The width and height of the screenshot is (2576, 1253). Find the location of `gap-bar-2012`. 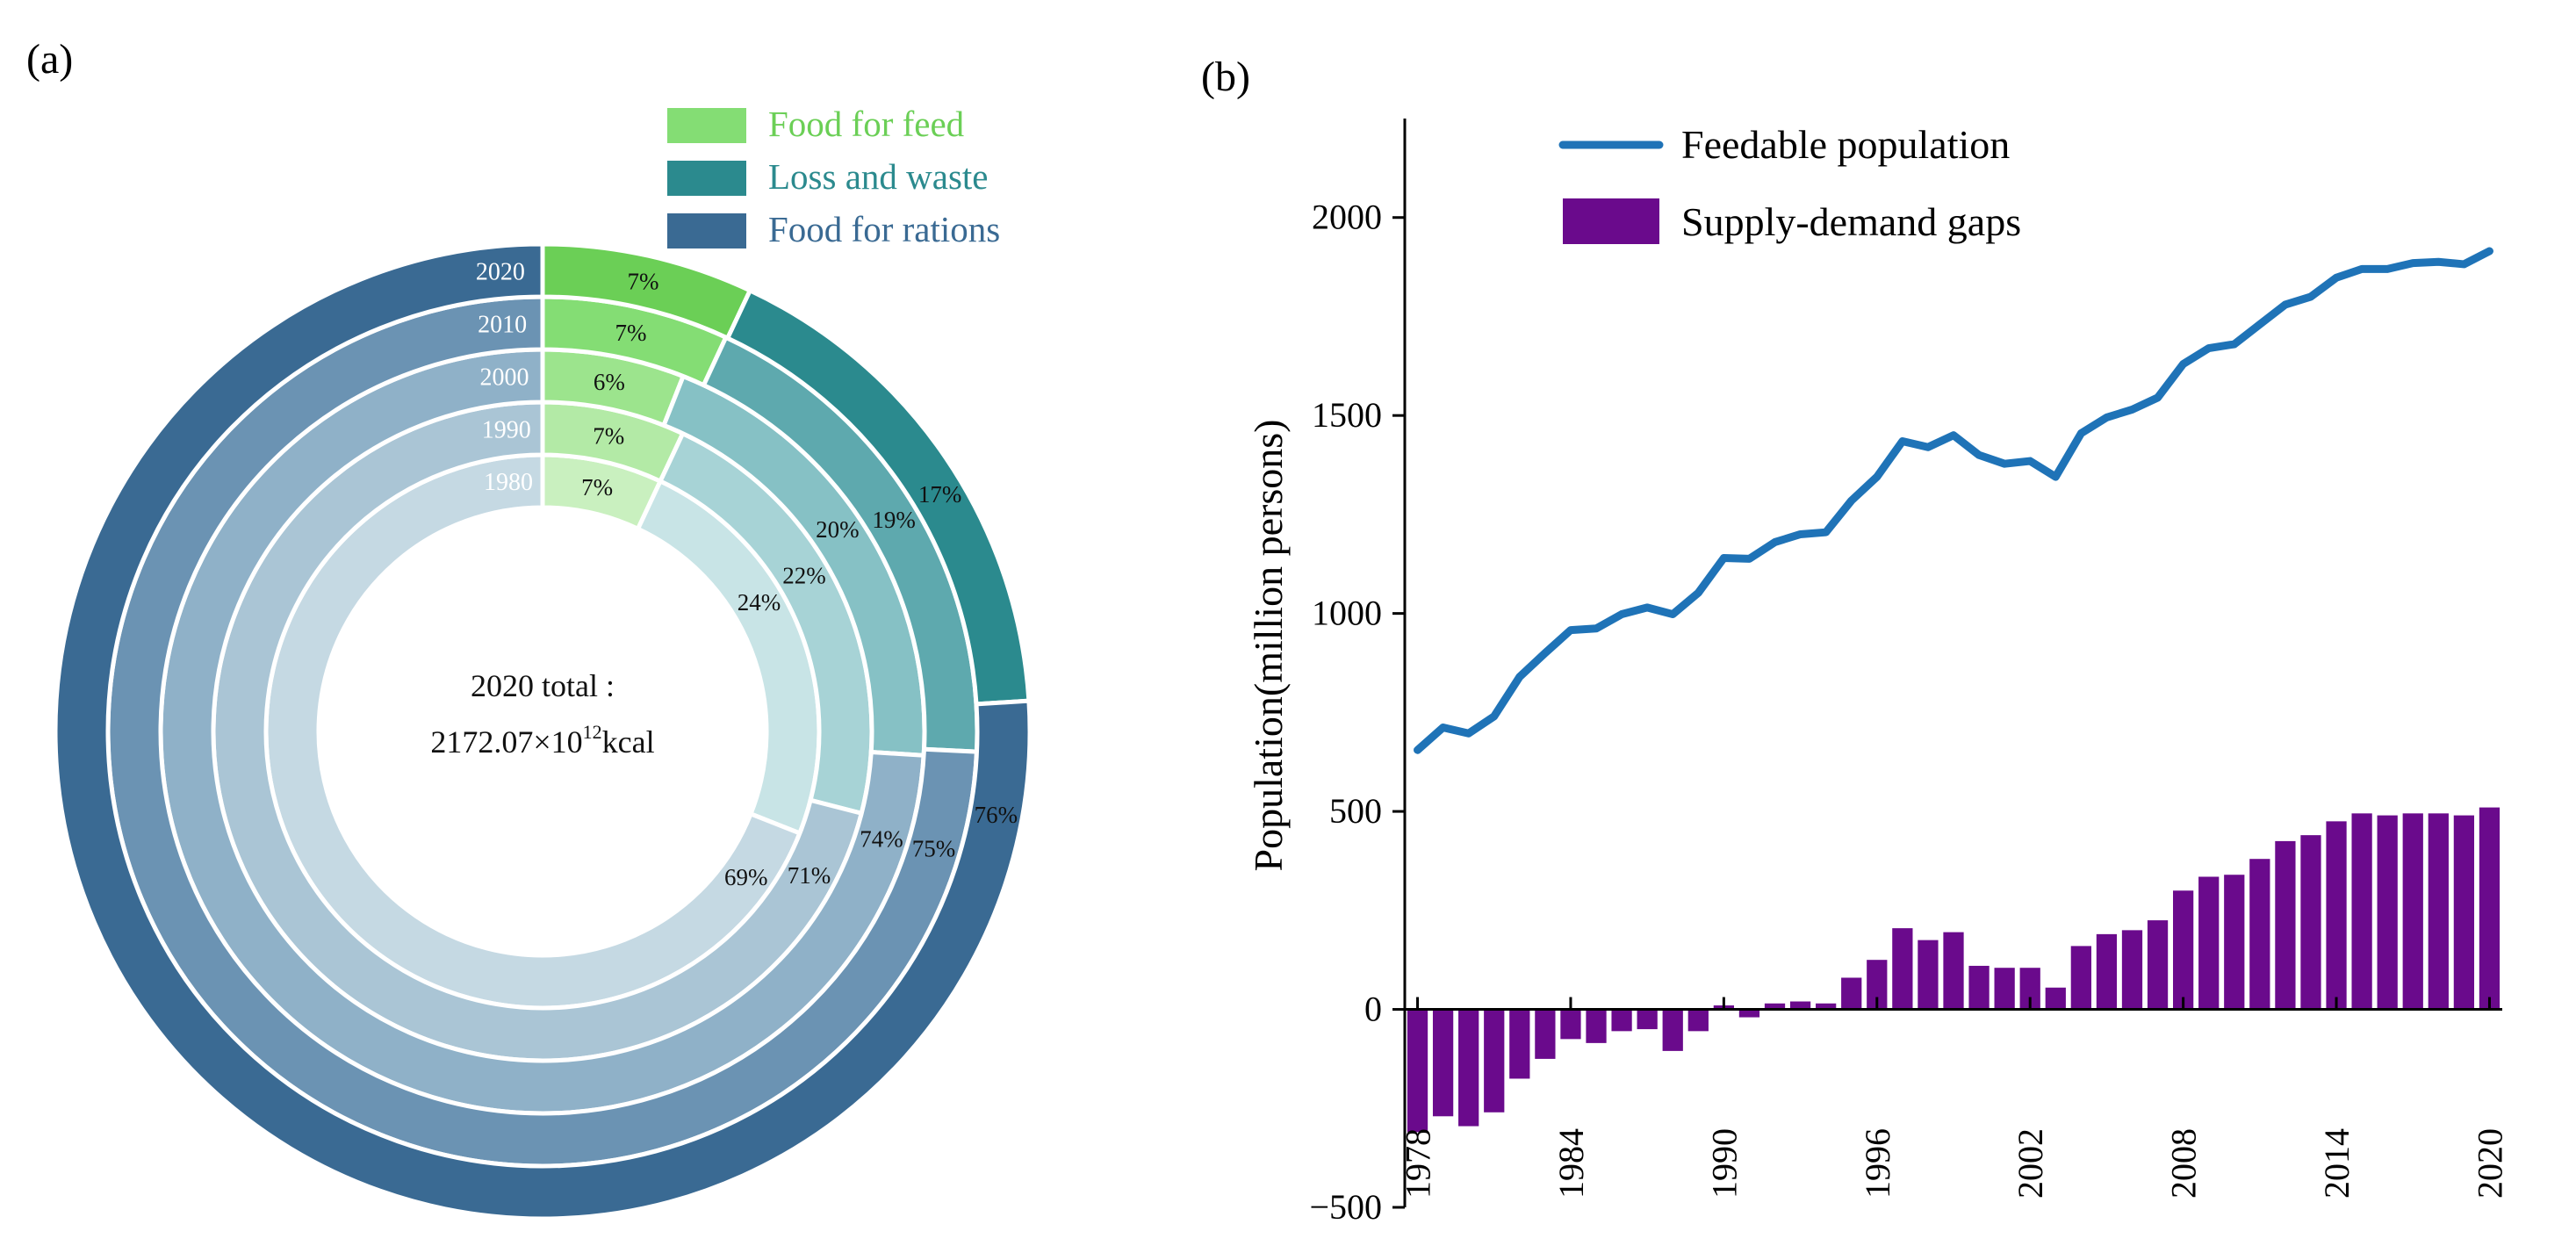

gap-bar-2012 is located at coordinates (2285, 925).